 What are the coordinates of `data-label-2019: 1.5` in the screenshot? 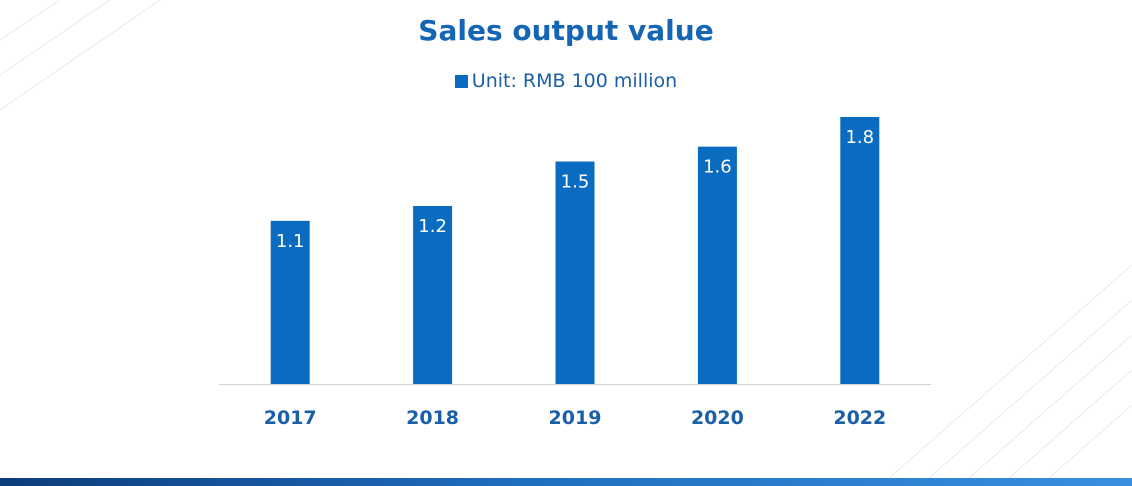 It's located at (575, 182).